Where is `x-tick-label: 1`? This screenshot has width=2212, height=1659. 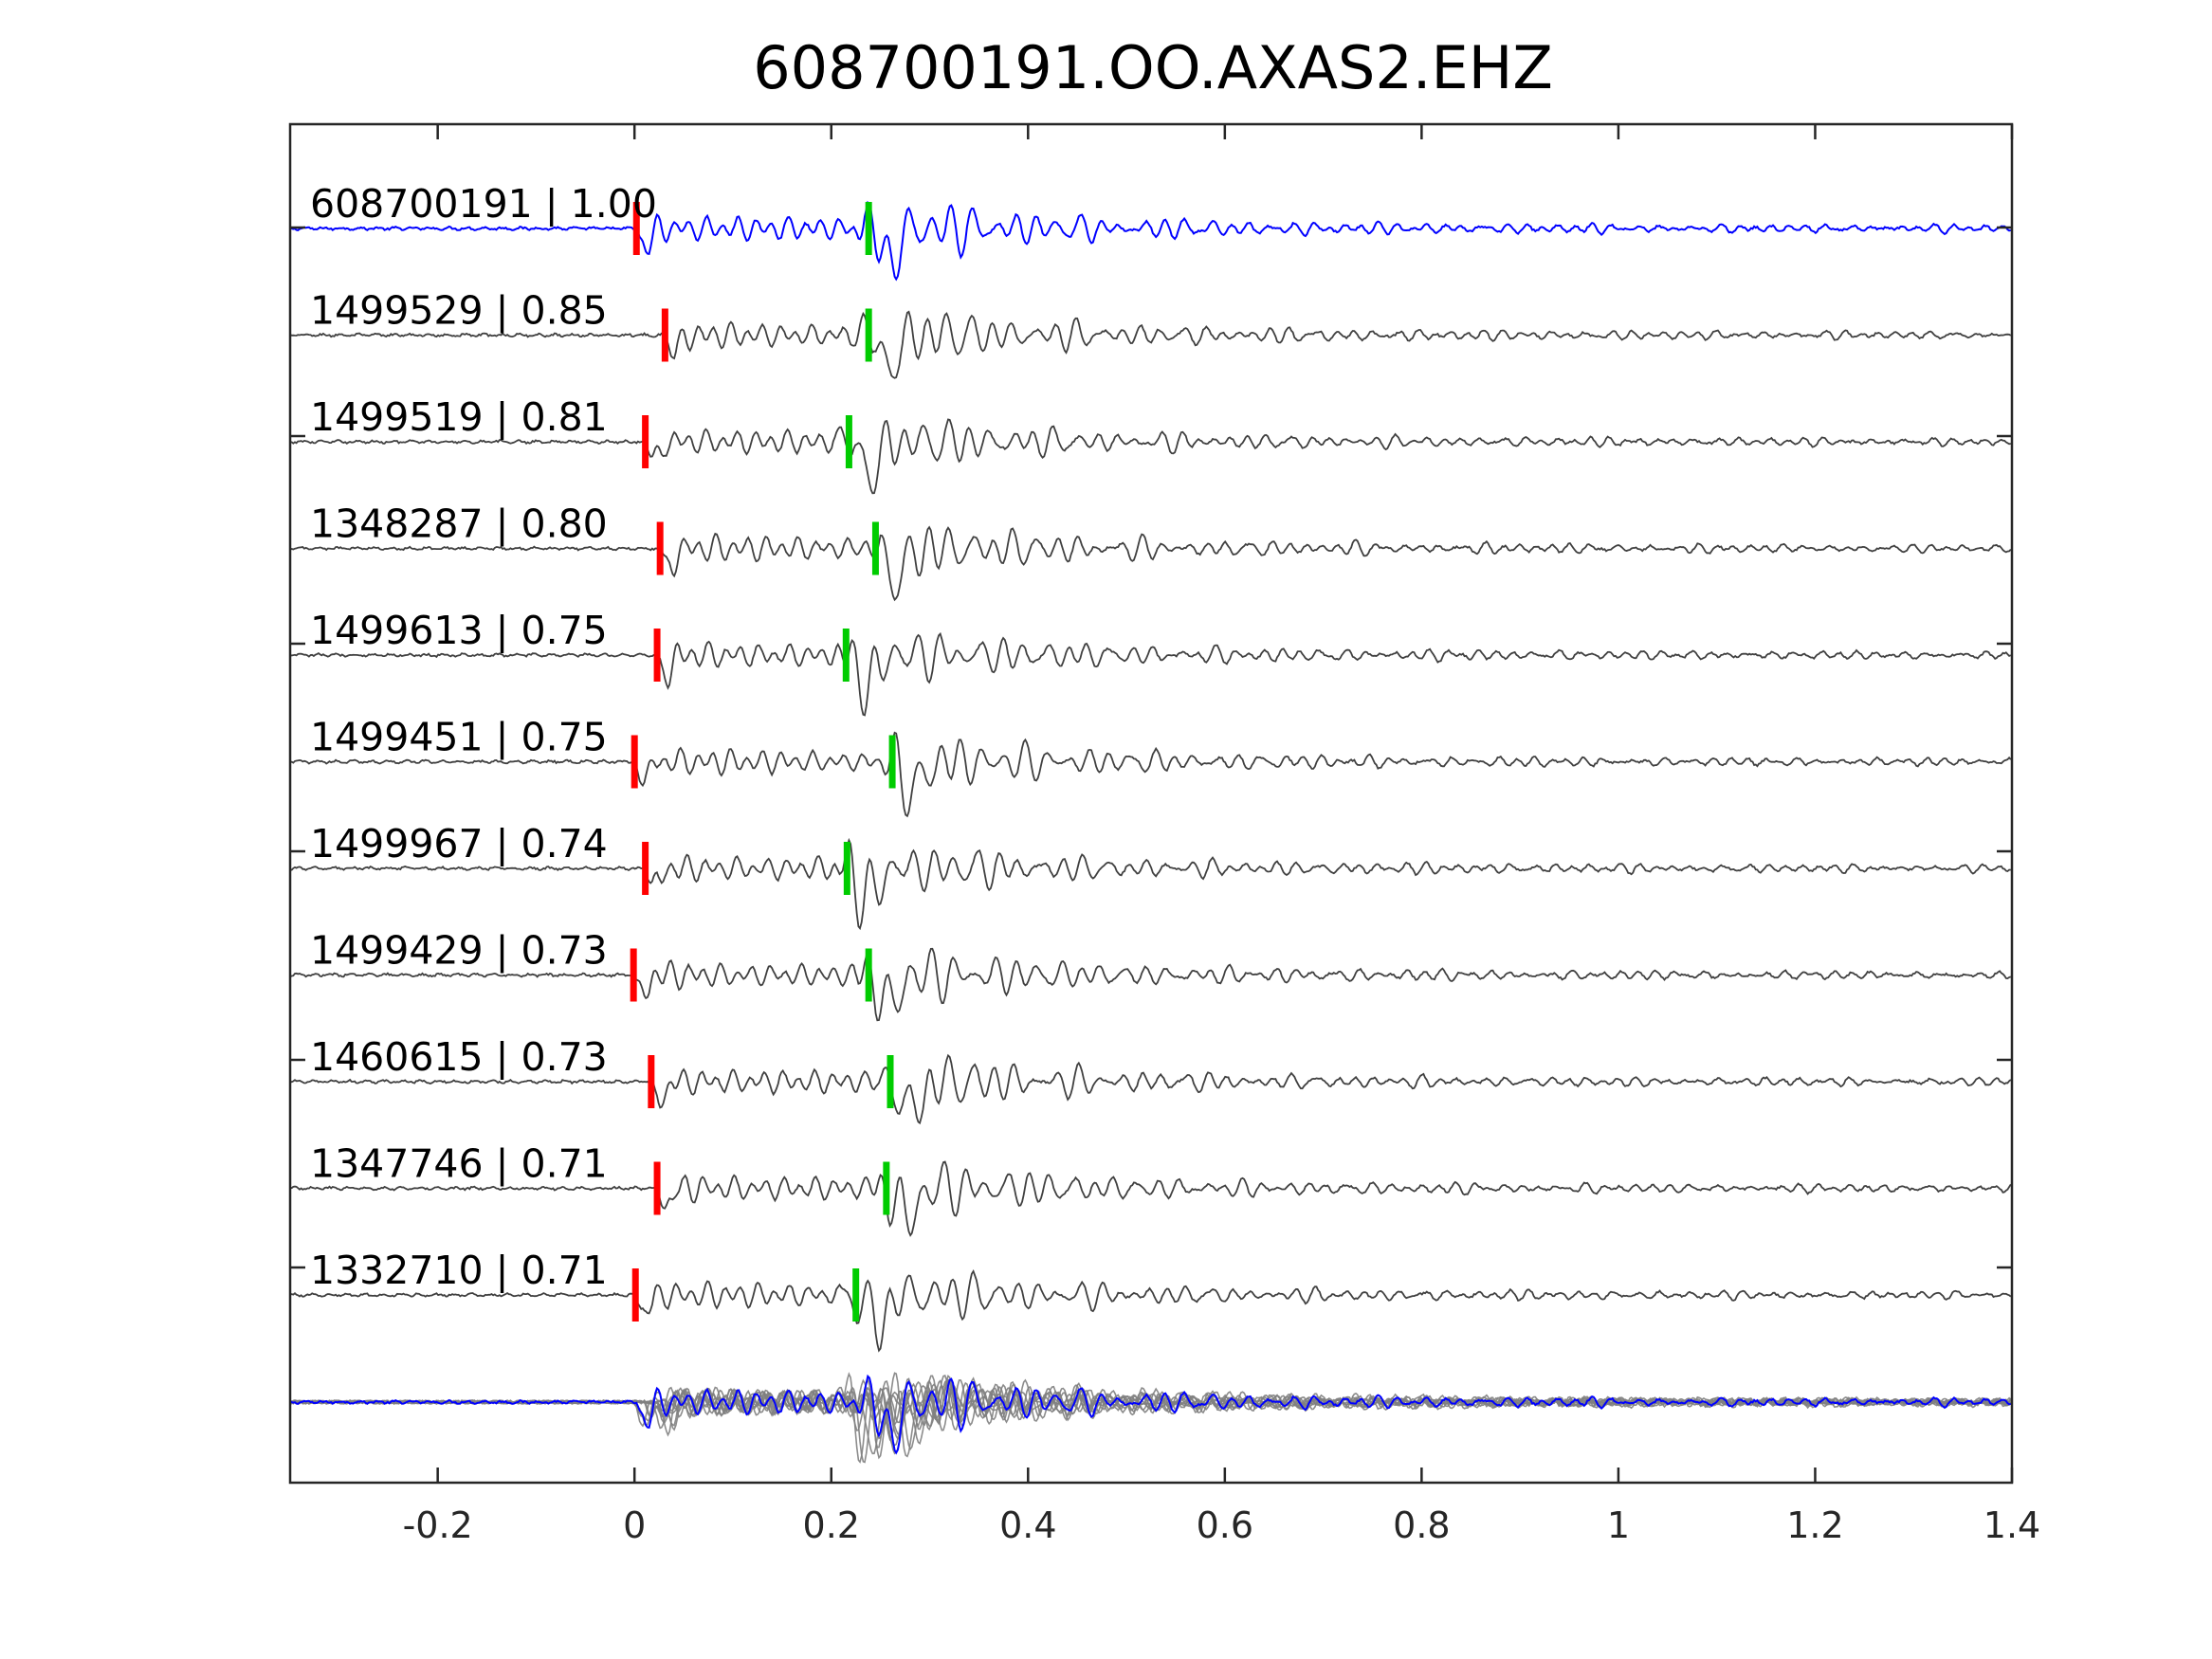
x-tick-label: 1 is located at coordinates (1618, 1525).